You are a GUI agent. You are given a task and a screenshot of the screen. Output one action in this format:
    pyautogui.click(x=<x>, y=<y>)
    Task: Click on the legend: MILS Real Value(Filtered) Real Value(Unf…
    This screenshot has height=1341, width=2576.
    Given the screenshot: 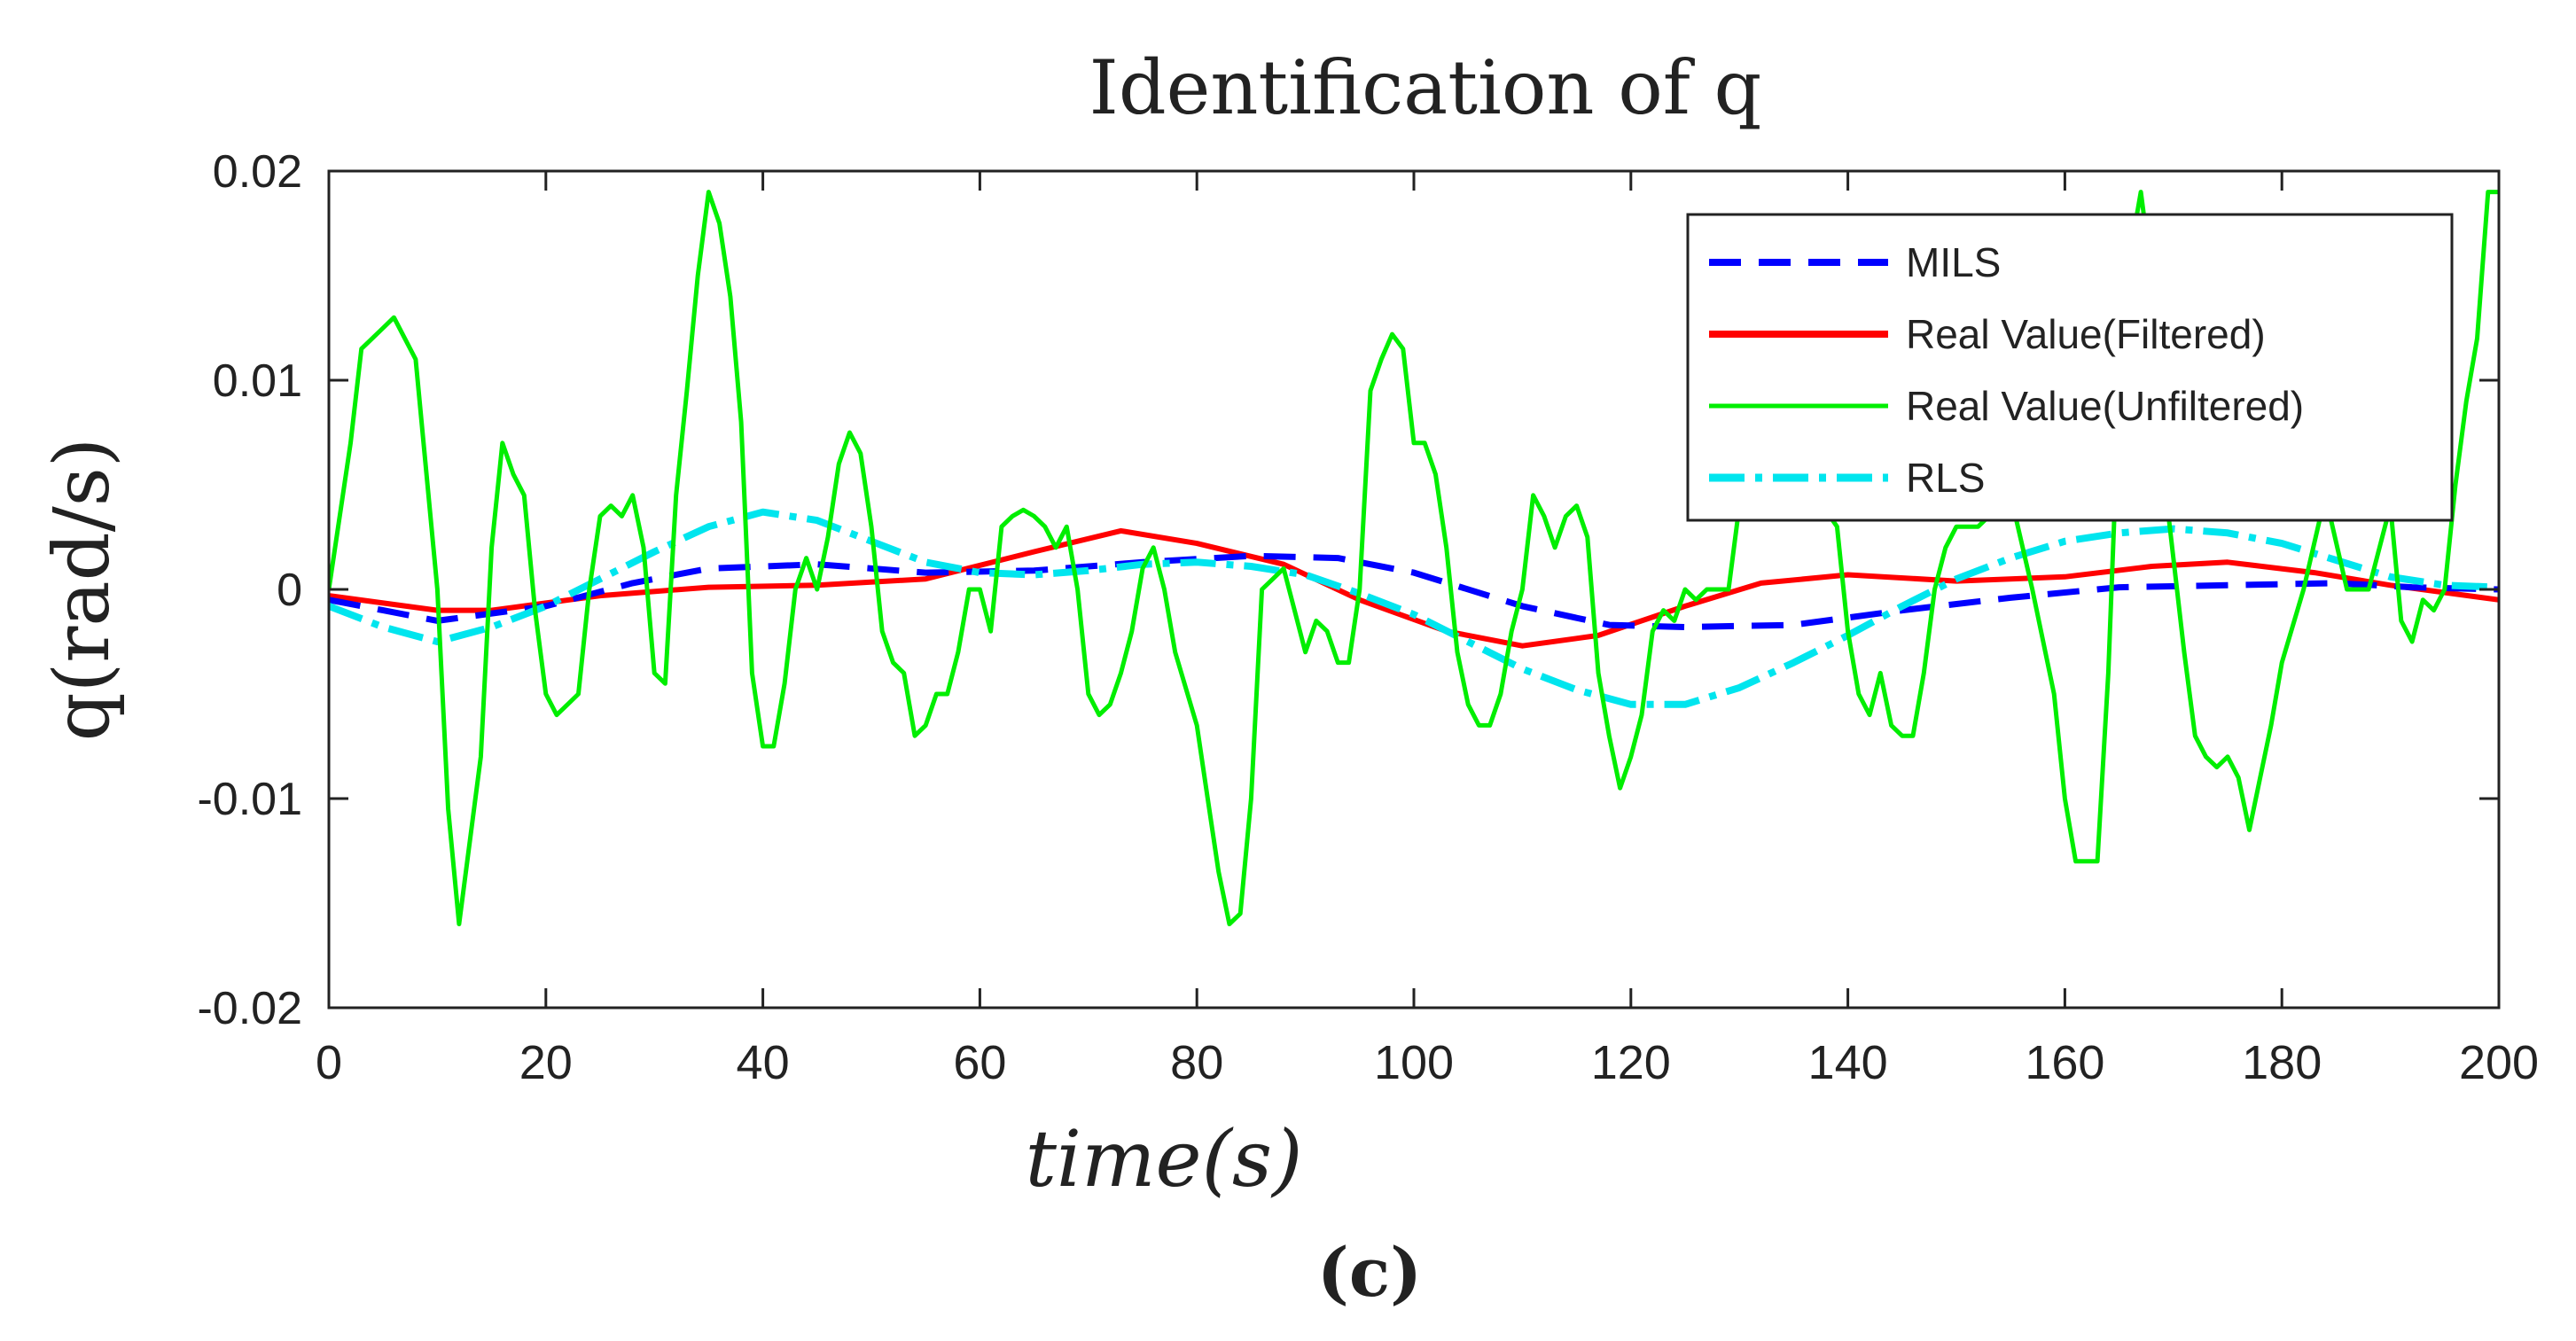 What is the action you would take?
    pyautogui.click(x=2070, y=367)
    